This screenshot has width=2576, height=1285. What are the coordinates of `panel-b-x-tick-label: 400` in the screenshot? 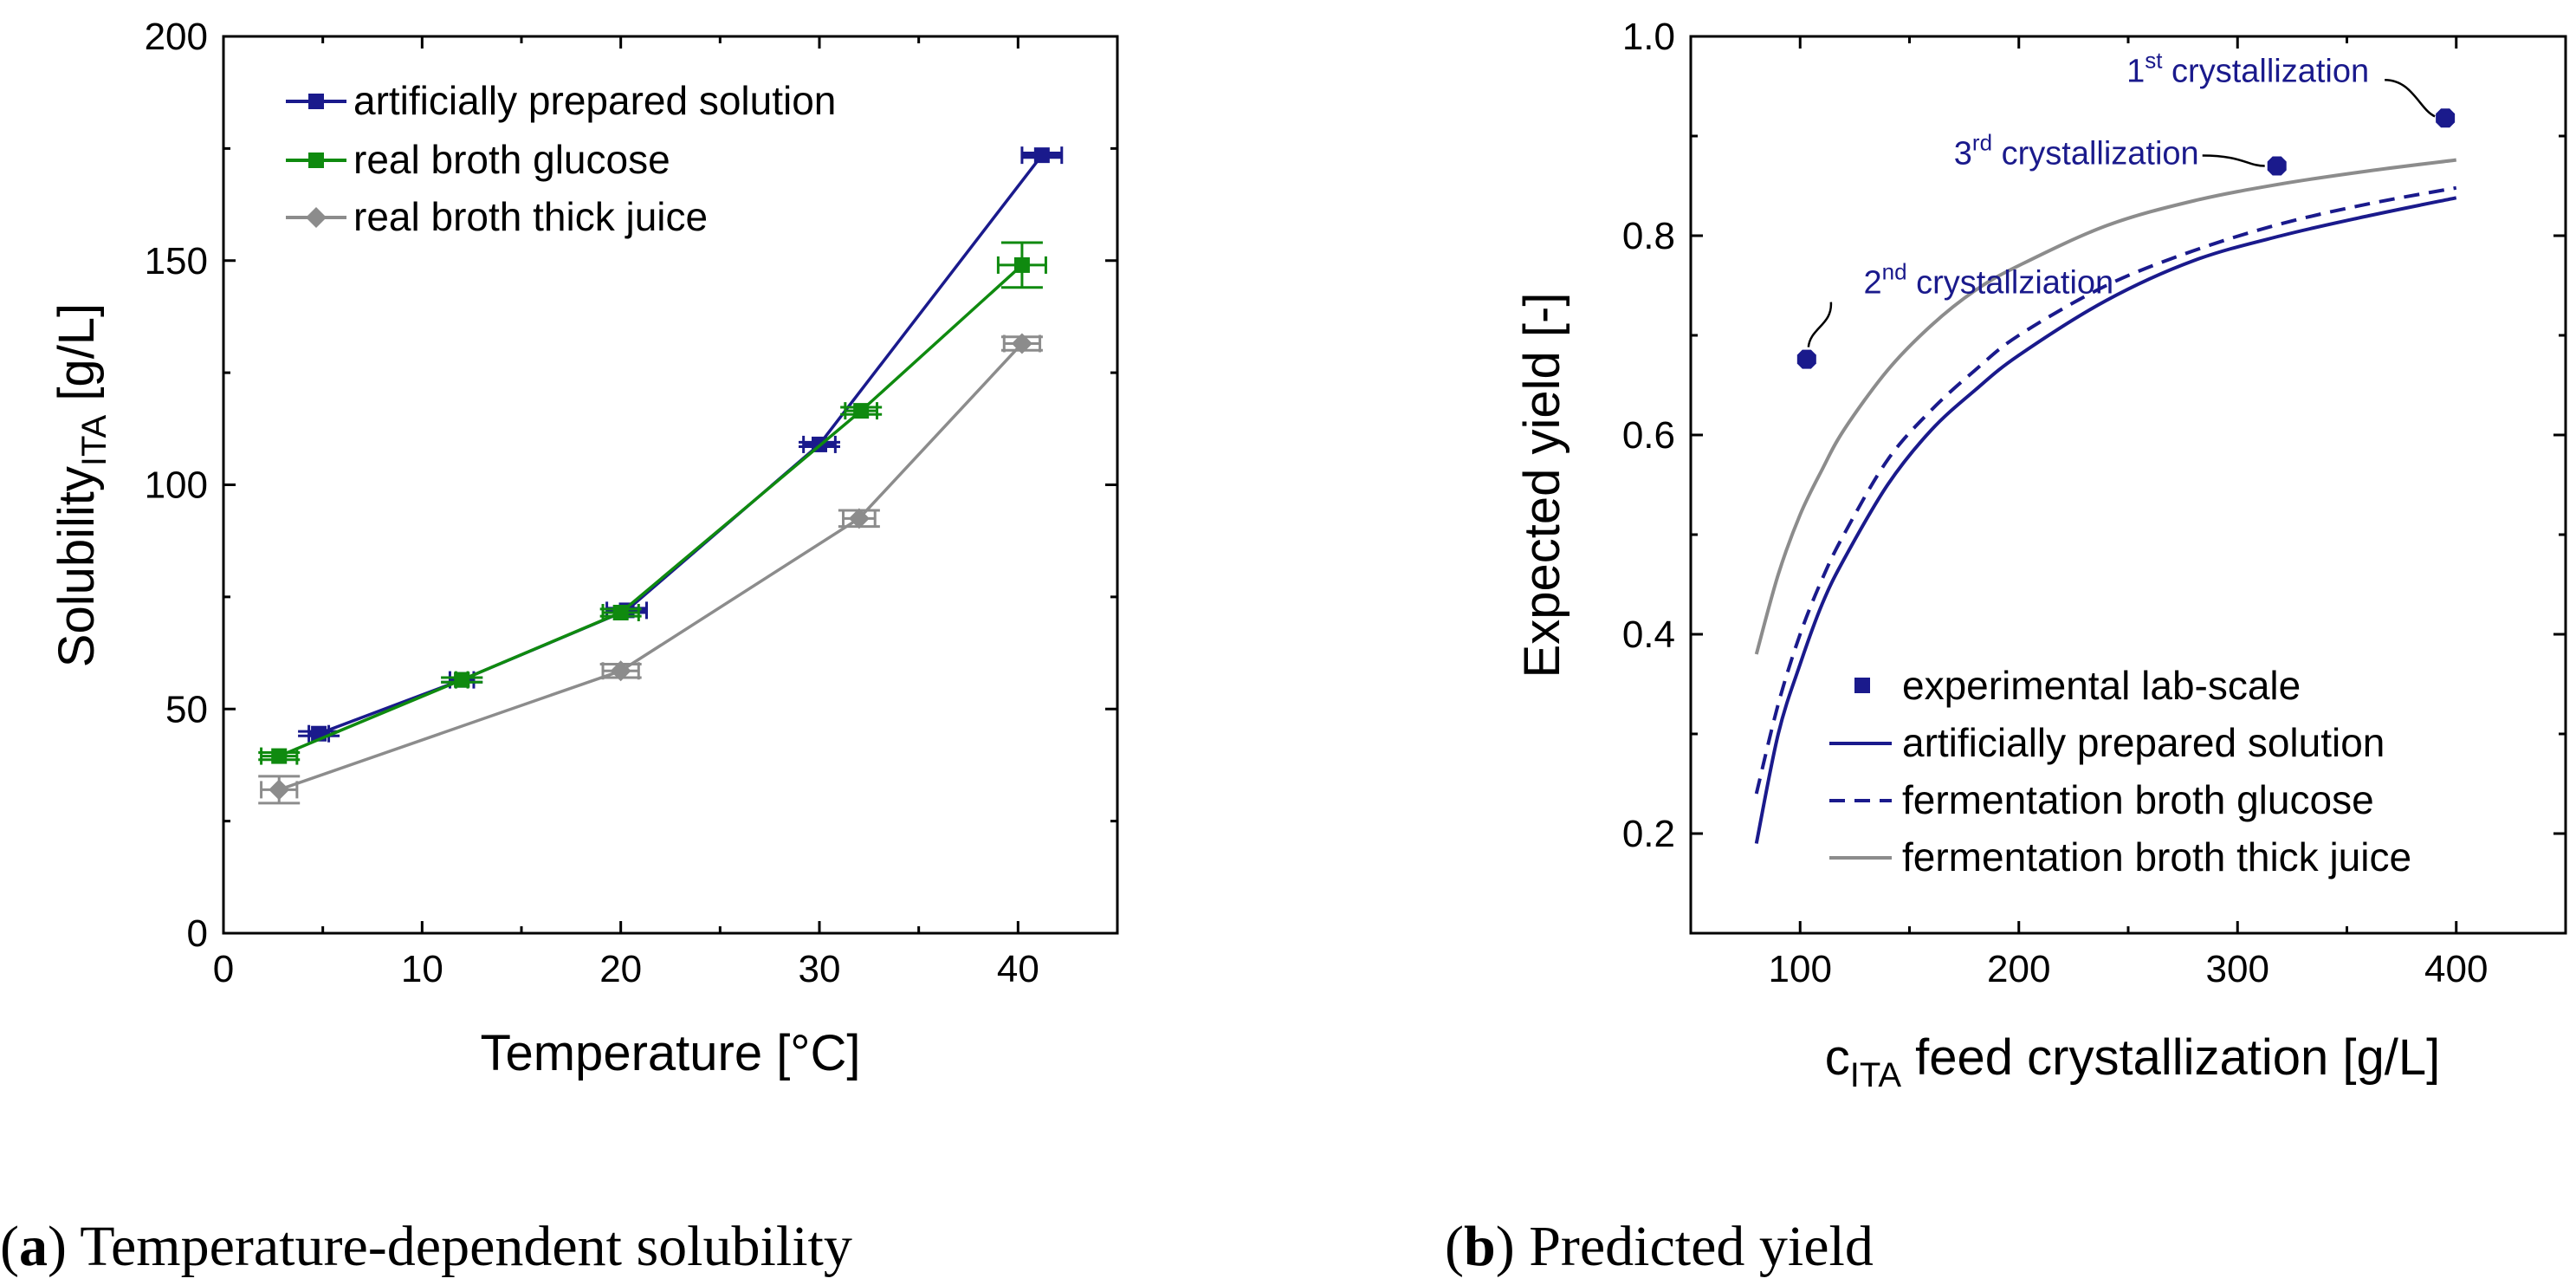 It's located at (2456, 969).